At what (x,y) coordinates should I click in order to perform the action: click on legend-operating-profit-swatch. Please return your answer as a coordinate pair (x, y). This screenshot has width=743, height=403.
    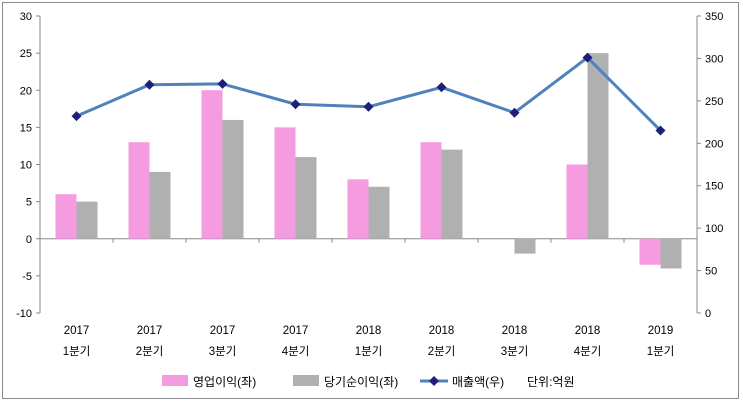
    Looking at the image, I should click on (175, 380).